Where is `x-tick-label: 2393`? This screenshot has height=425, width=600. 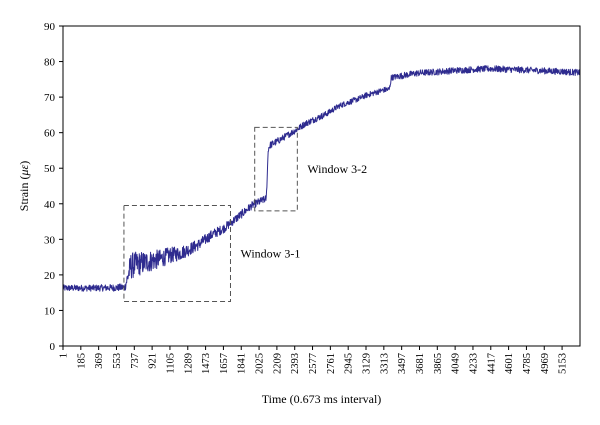 x-tick-label: 2393 is located at coordinates (295, 363).